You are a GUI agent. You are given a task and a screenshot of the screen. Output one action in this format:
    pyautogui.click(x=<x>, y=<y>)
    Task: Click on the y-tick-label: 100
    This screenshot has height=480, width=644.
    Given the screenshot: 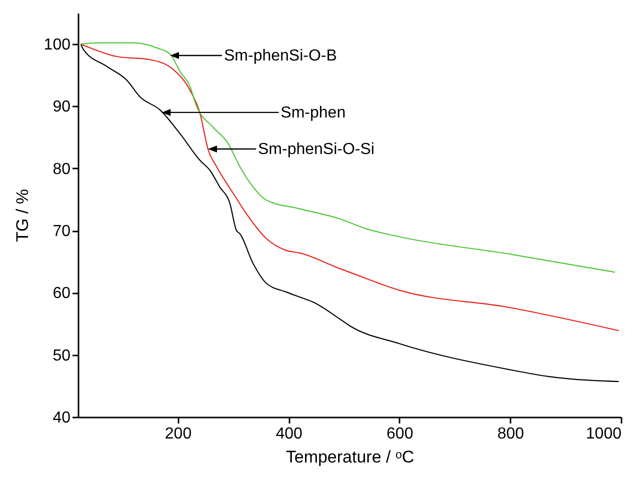 What is the action you would take?
    pyautogui.click(x=57, y=45)
    